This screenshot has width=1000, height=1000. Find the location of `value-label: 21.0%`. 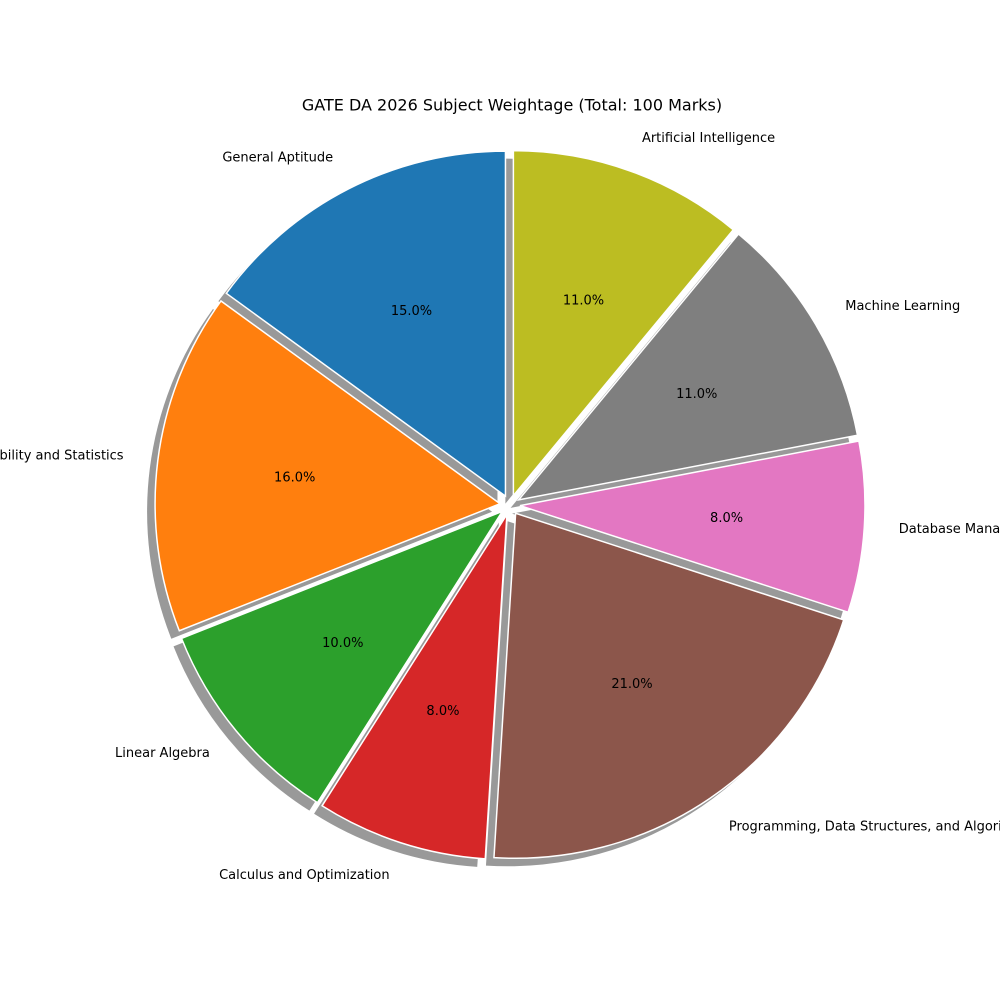

value-label: 21.0% is located at coordinates (631, 684).